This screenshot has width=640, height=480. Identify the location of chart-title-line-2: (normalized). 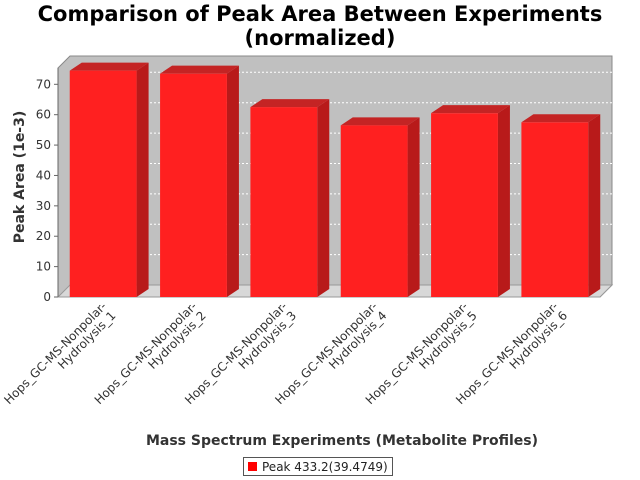
(320, 38).